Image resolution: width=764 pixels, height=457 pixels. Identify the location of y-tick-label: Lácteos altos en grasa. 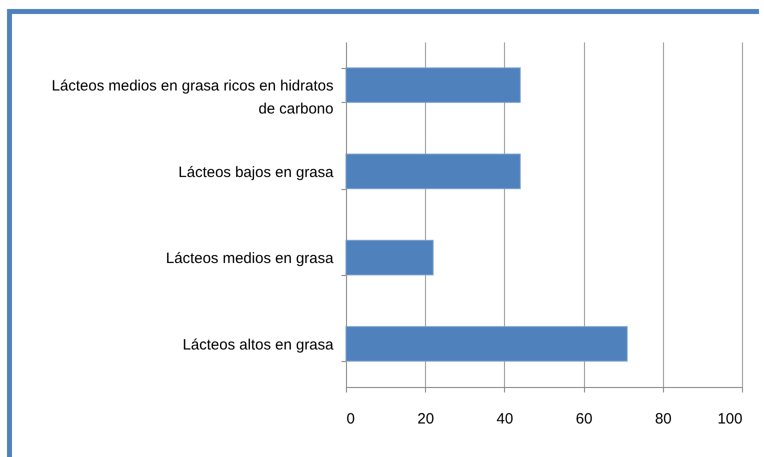
(258, 345).